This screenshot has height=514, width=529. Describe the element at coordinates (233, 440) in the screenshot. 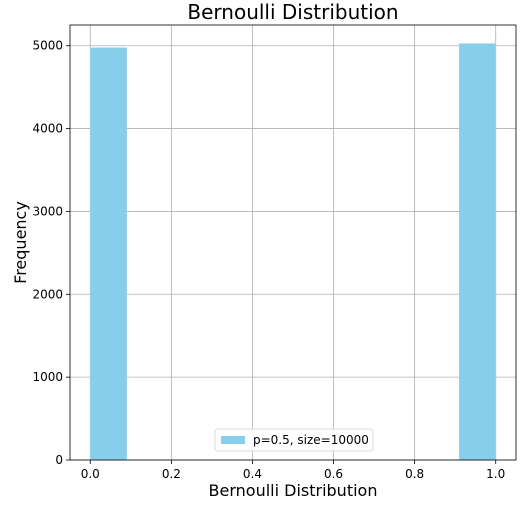

I see `legend-swatch` at that location.